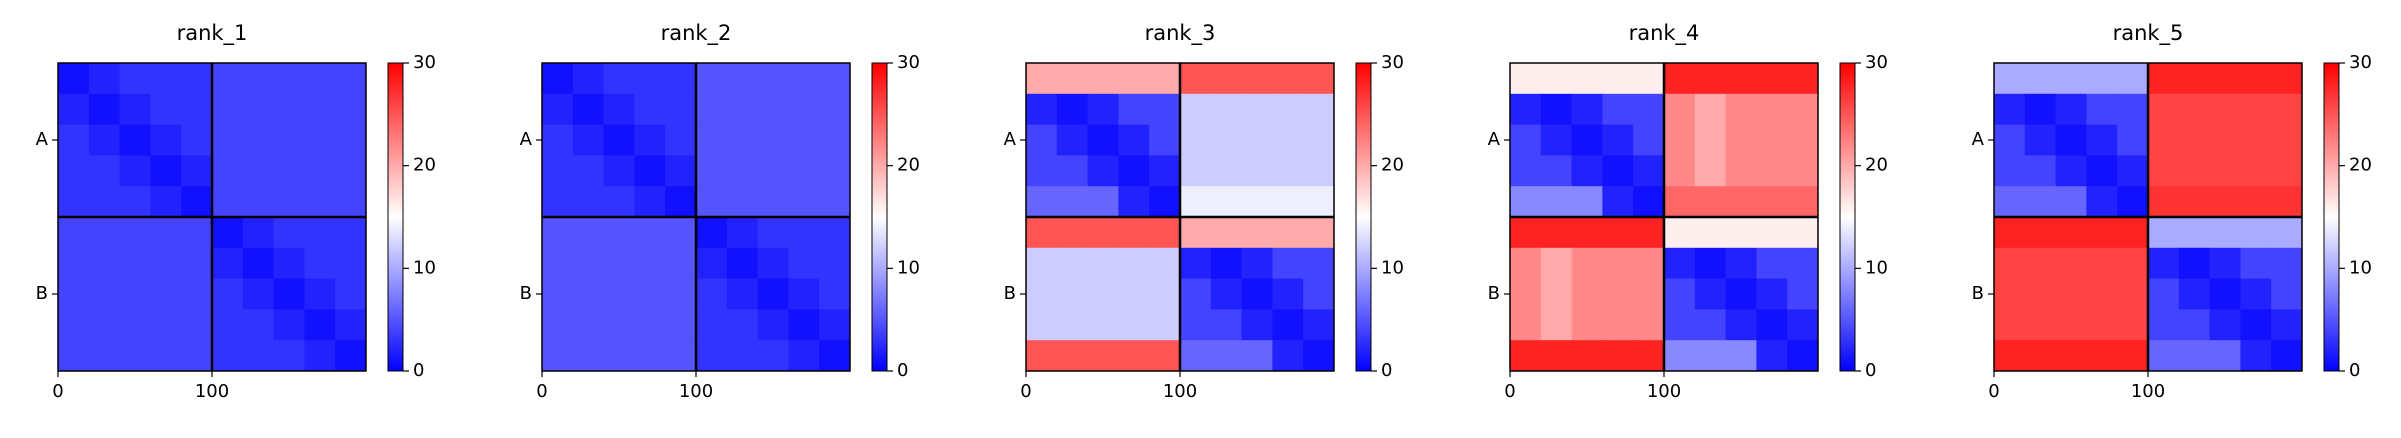 Image resolution: width=2401 pixels, height=438 pixels. What do you see at coordinates (1180, 33) in the screenshot?
I see `panel-title: rank_3` at bounding box center [1180, 33].